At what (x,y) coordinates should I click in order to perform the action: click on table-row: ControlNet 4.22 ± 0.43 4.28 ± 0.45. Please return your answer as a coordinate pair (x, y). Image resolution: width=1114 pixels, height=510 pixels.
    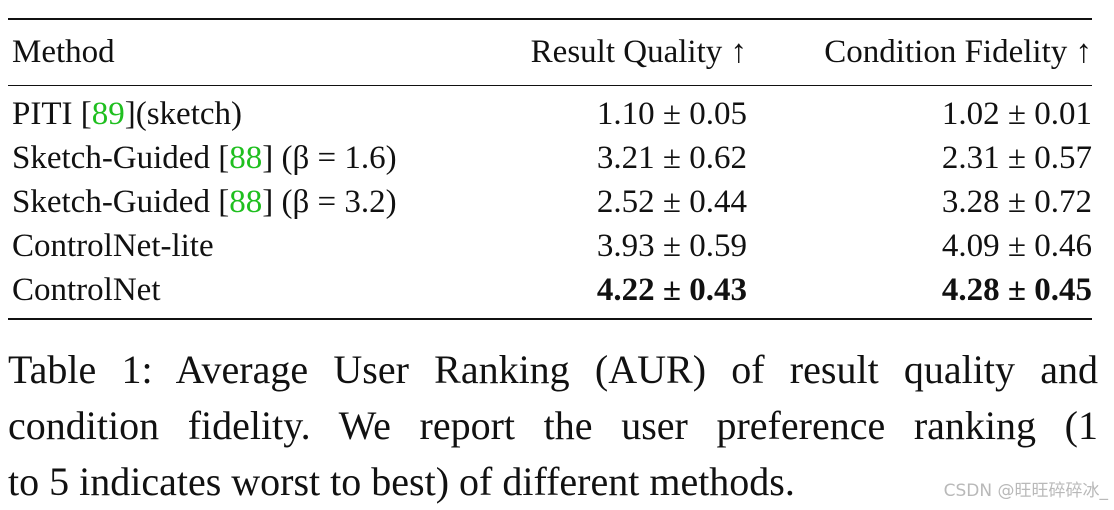
    Looking at the image, I should click on (550, 293).